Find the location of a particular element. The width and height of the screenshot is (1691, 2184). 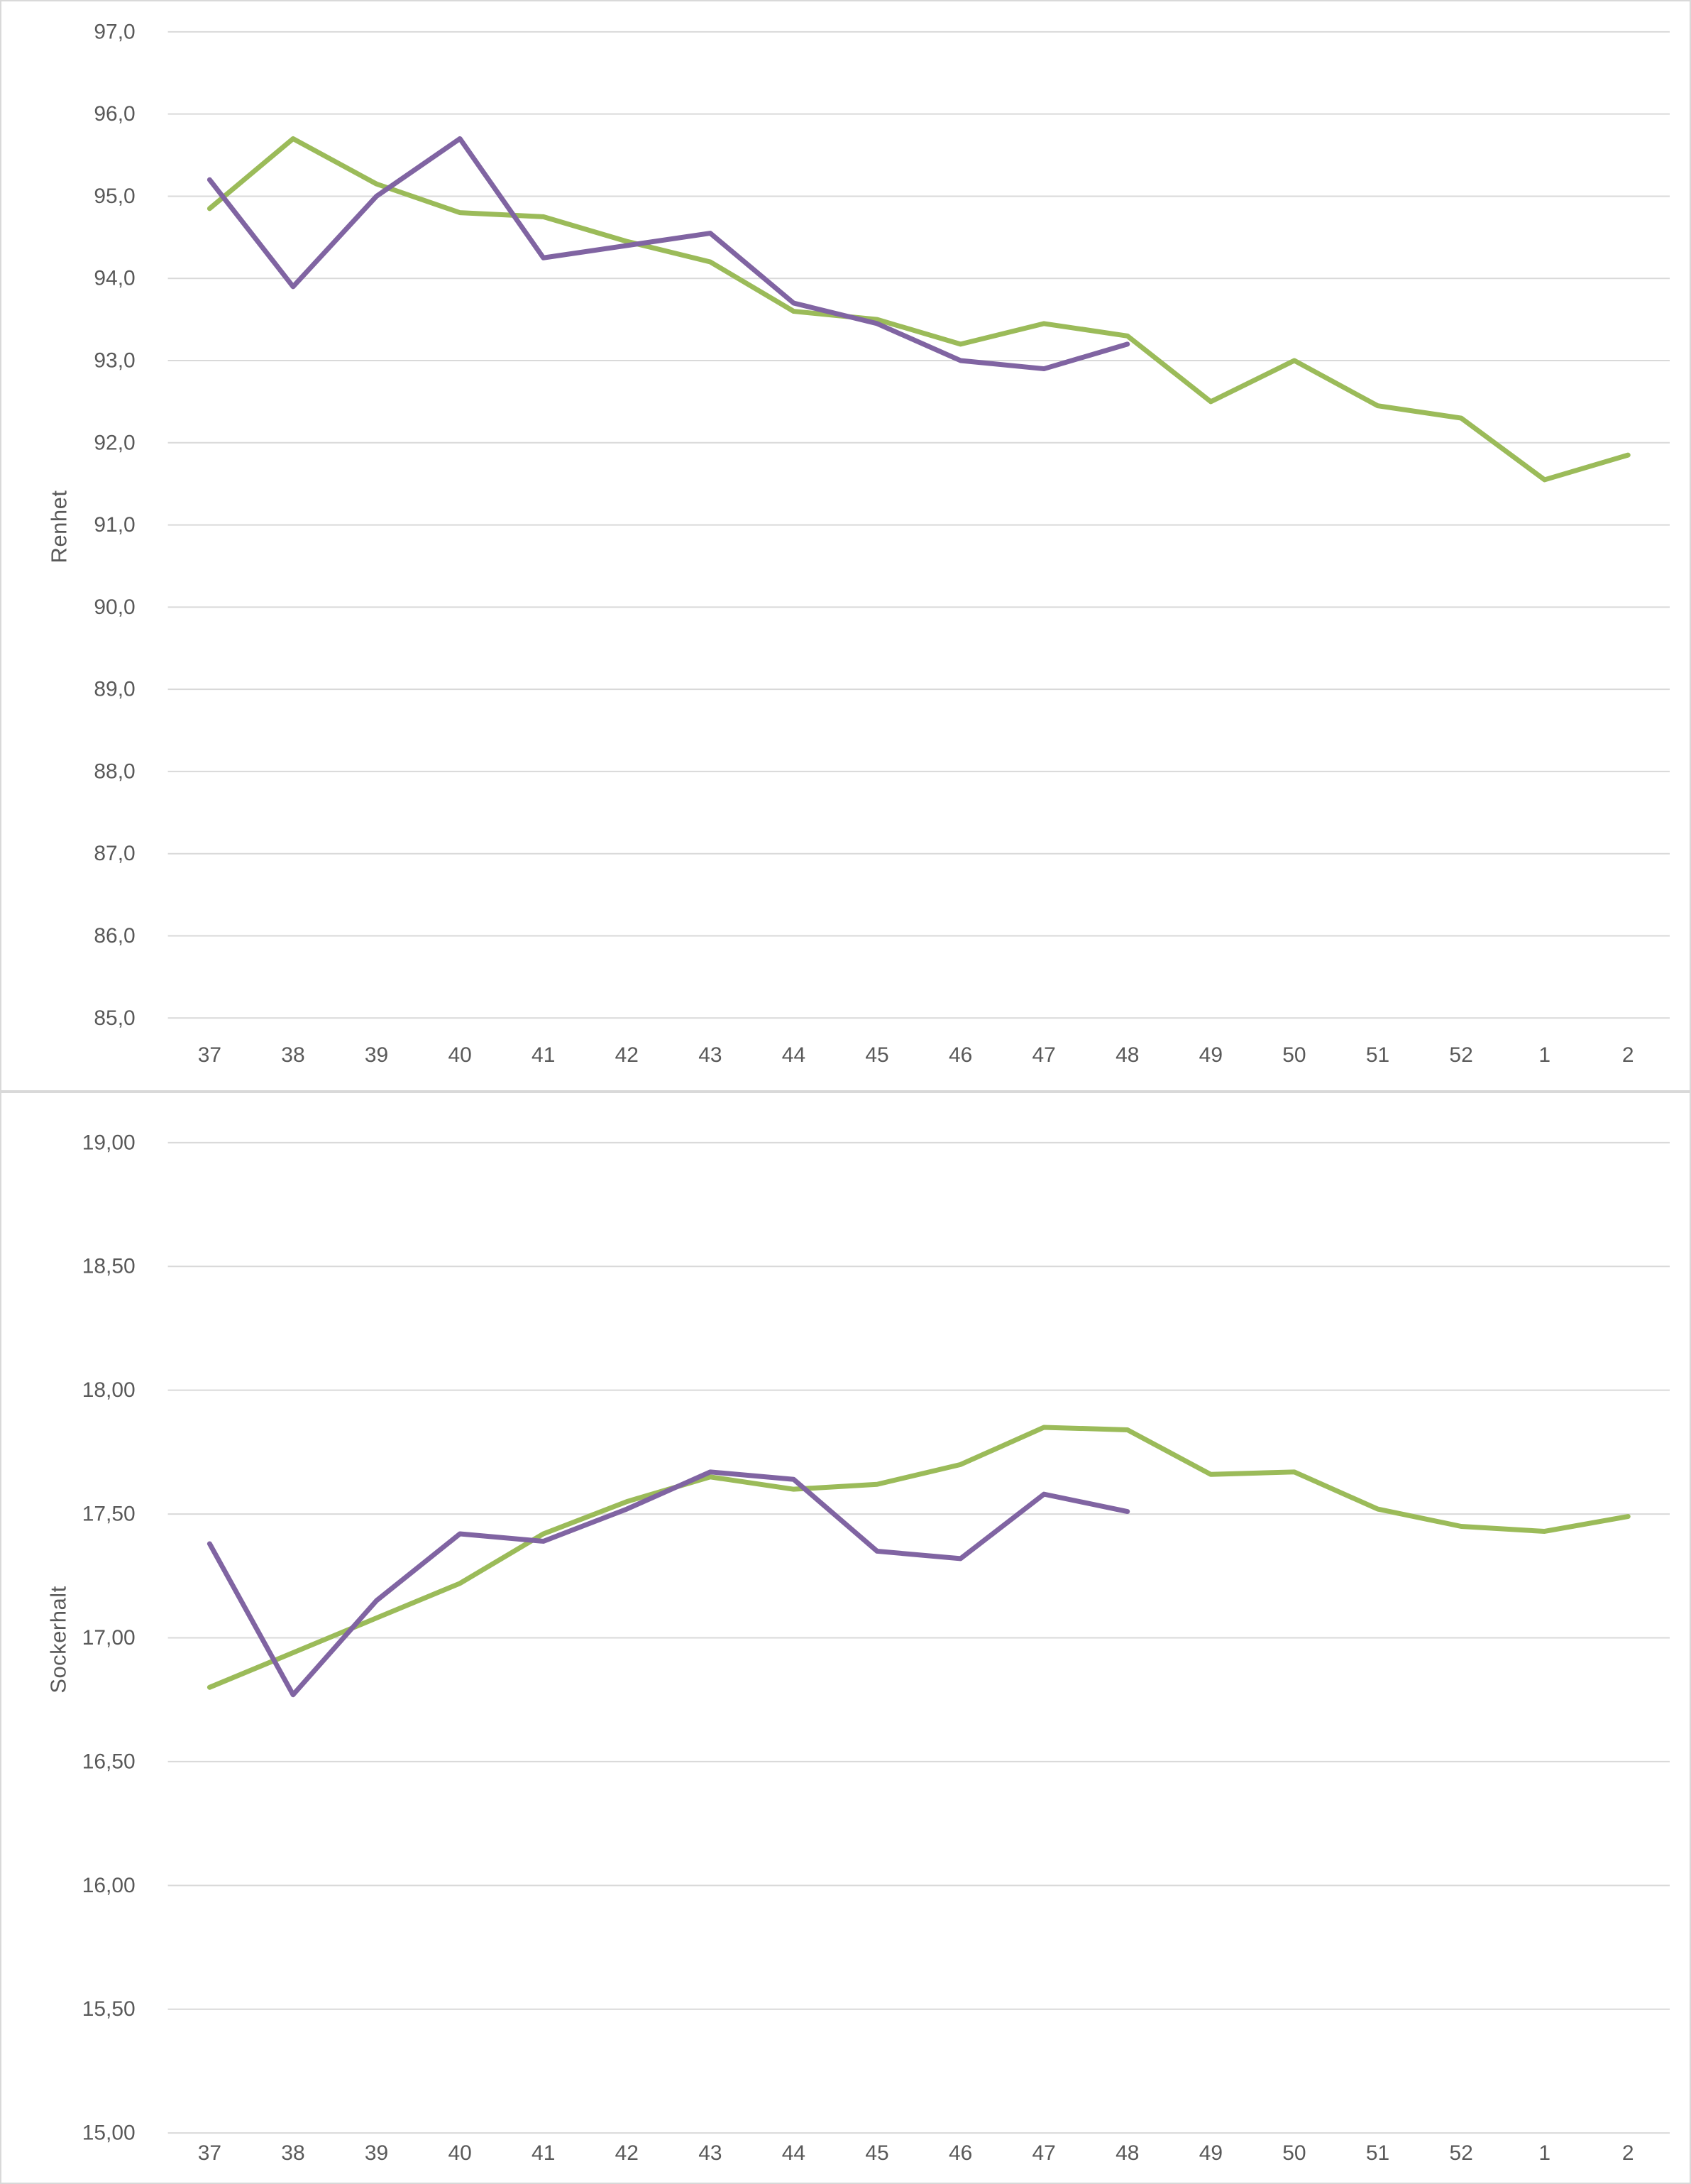

y-tick-label: 87,0 is located at coordinates (115, 854).